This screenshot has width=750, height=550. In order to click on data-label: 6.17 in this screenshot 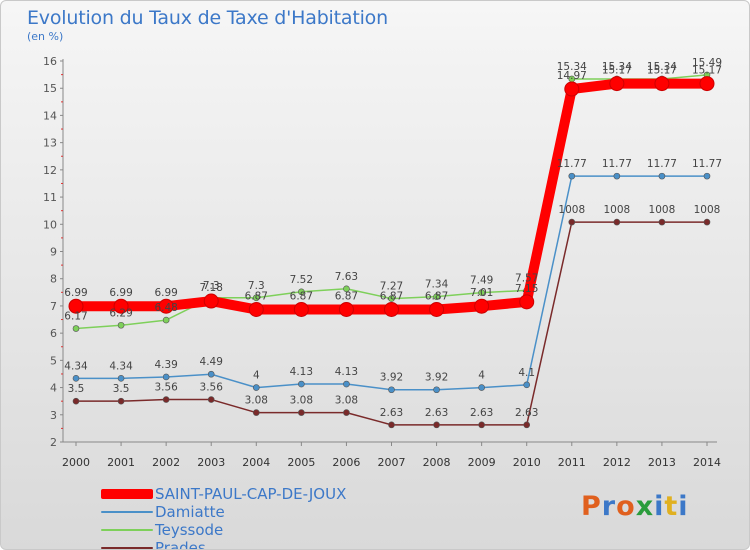, I will do `click(75, 317)`.